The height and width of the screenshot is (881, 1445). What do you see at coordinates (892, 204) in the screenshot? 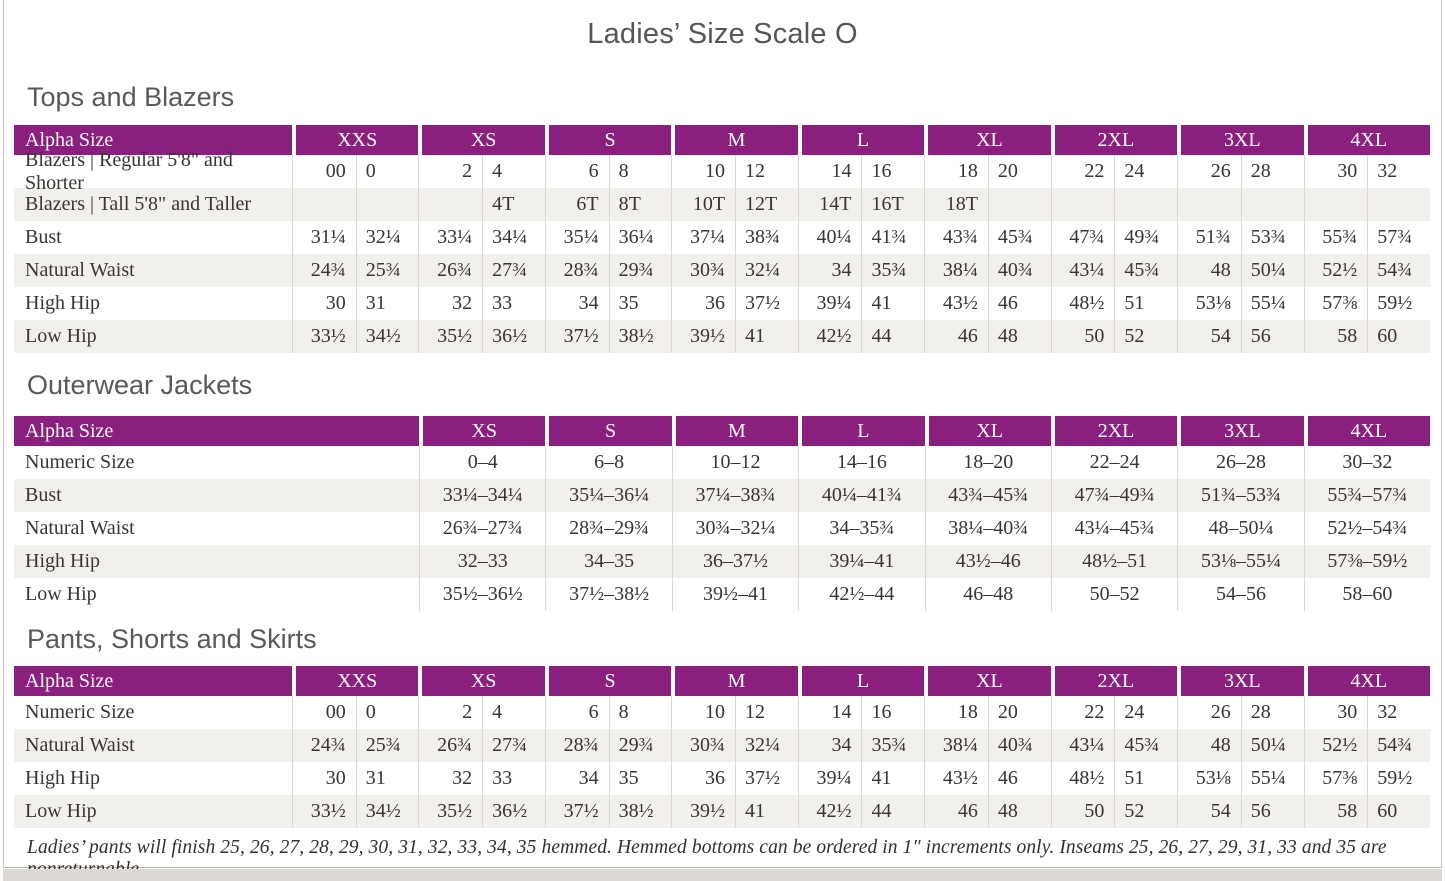
I see `size-value: 16T` at bounding box center [892, 204].